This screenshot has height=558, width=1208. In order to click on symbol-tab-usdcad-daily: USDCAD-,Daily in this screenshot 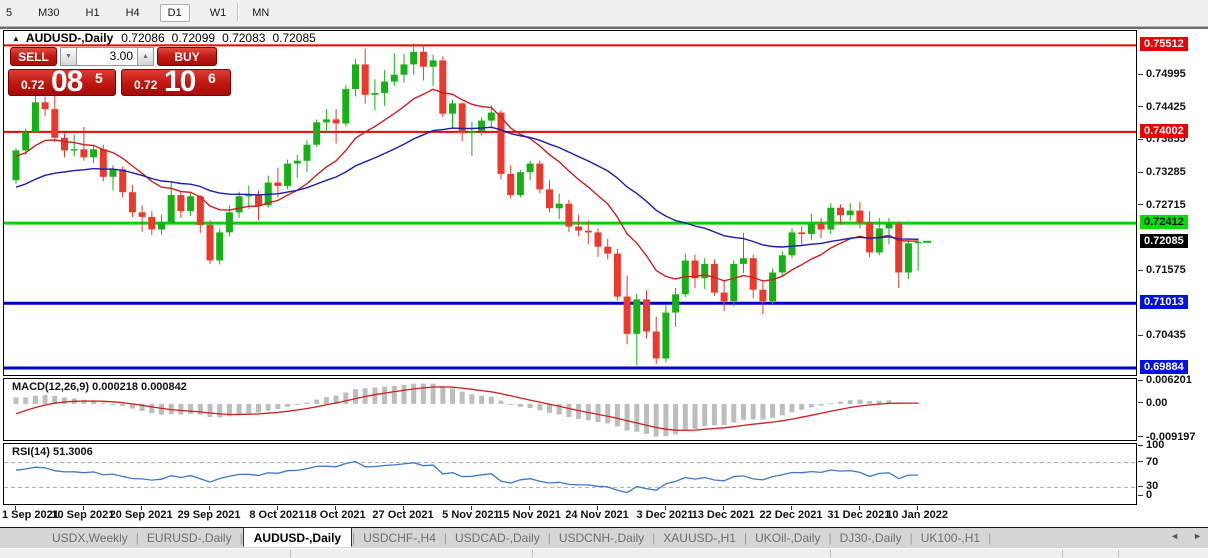, I will do `click(497, 538)`.